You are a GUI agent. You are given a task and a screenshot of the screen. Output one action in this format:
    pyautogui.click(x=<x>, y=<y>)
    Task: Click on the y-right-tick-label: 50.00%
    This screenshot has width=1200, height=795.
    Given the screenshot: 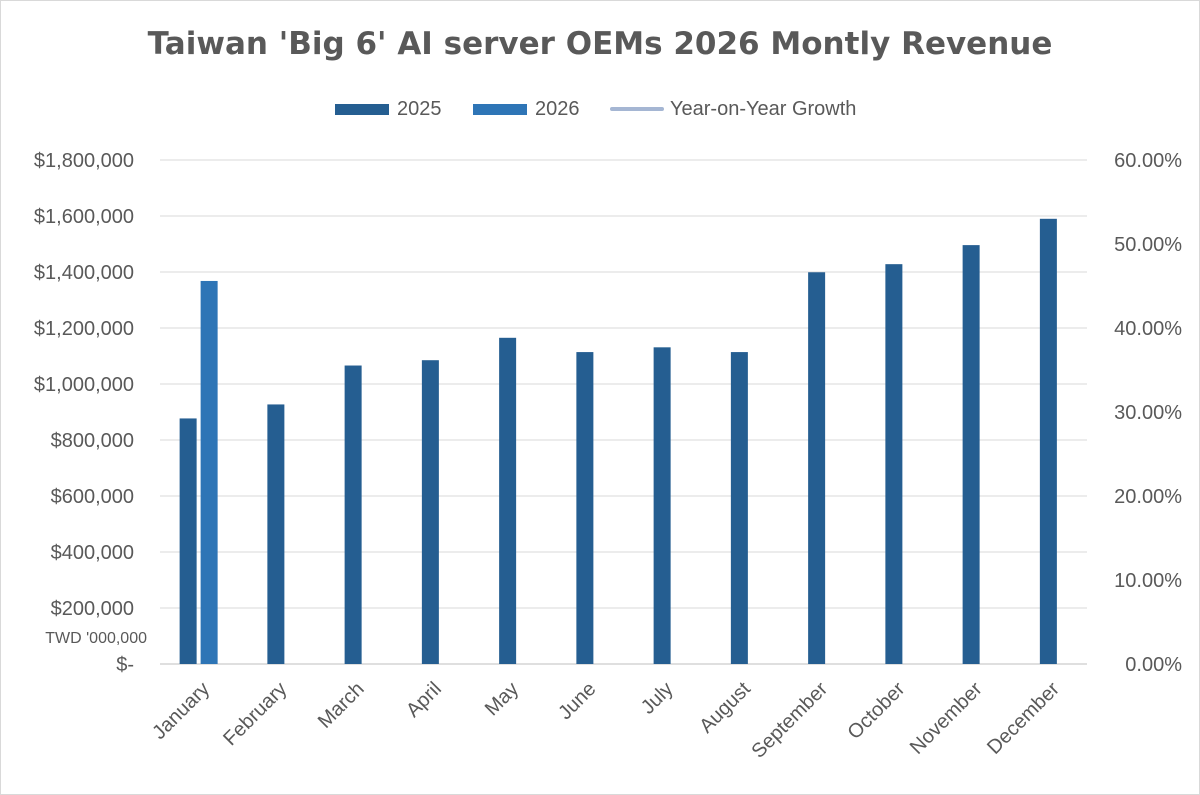 What is the action you would take?
    pyautogui.click(x=1148, y=245)
    